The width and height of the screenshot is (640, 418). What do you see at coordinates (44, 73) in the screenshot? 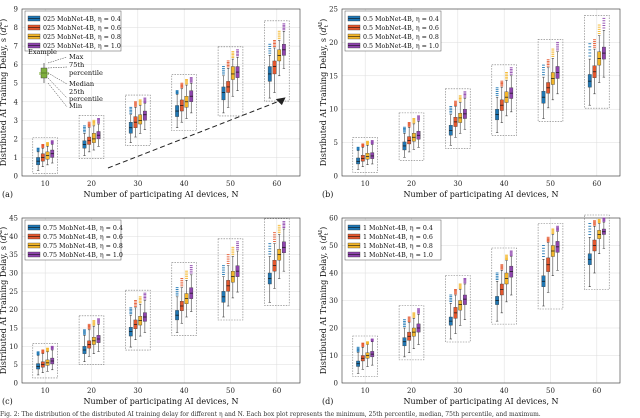
I see `example-highlight` at bounding box center [44, 73].